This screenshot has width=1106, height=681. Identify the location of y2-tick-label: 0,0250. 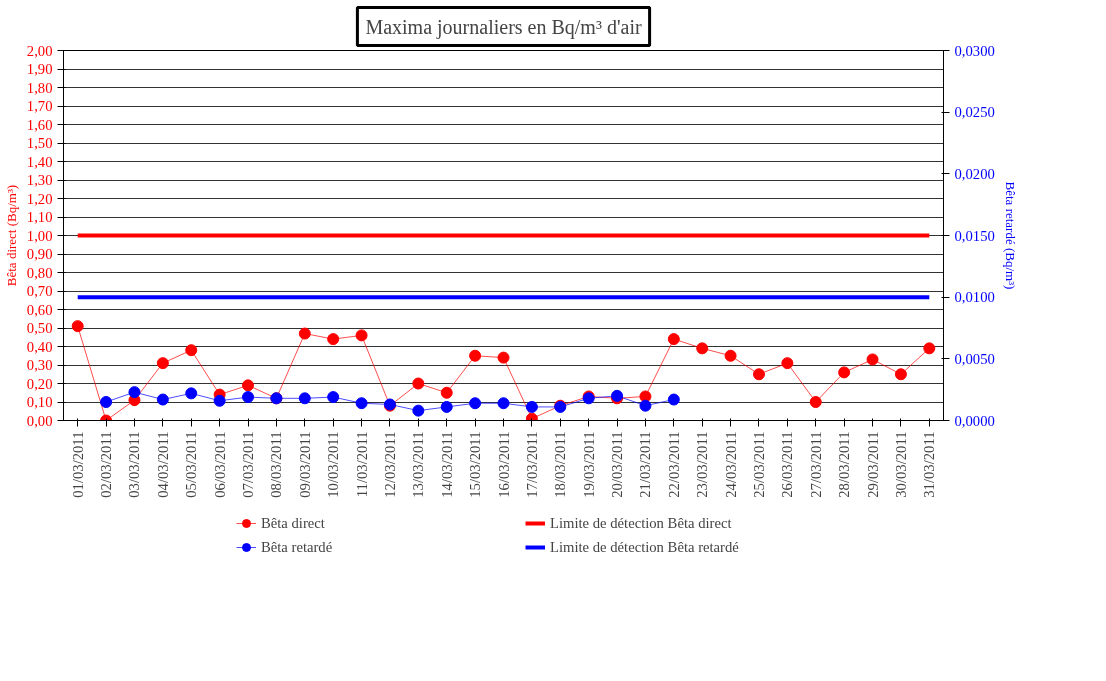
(974, 112).